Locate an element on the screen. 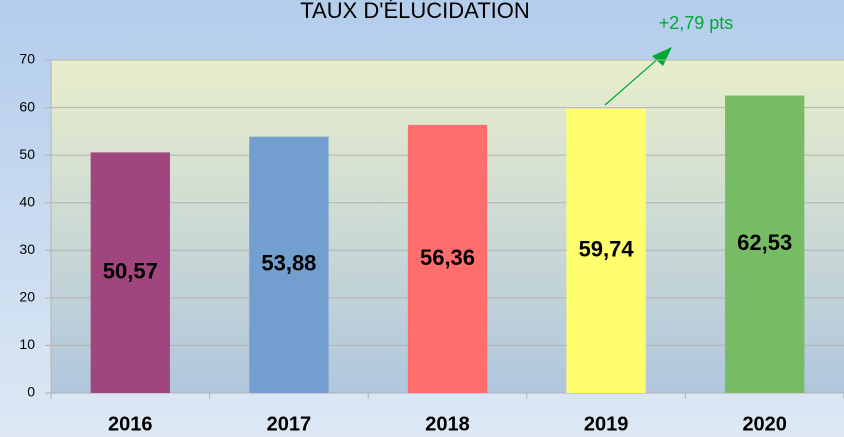  y-tick-label: 10 is located at coordinates (27, 344).